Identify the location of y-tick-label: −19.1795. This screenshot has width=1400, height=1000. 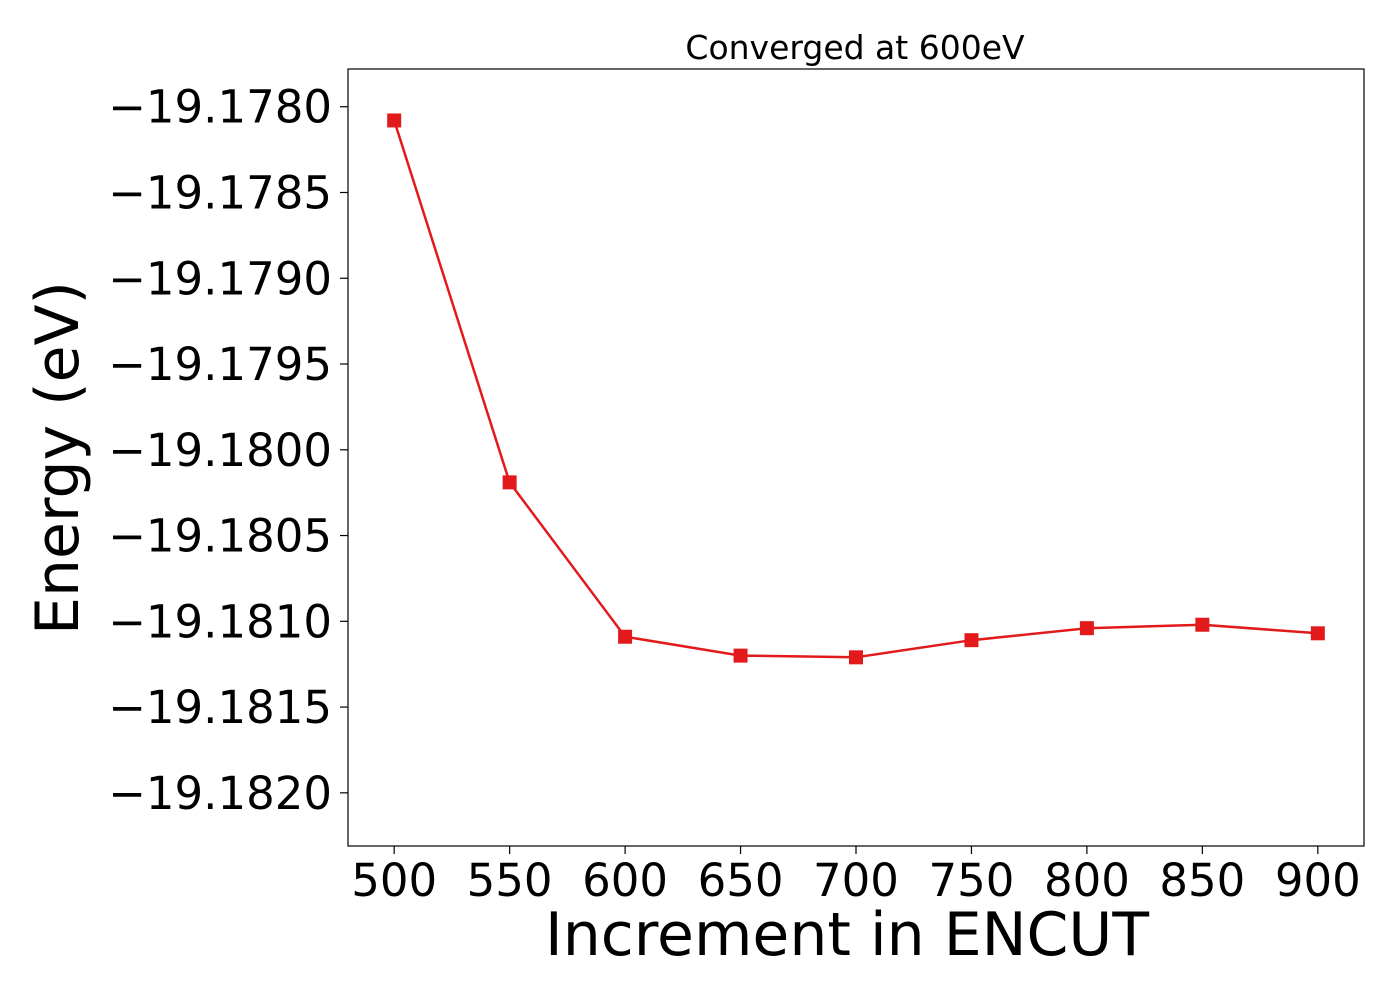
(220, 364).